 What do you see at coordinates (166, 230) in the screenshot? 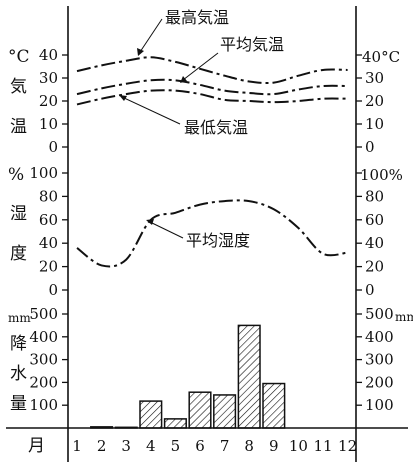
I see `leader-avg-humidity` at bounding box center [166, 230].